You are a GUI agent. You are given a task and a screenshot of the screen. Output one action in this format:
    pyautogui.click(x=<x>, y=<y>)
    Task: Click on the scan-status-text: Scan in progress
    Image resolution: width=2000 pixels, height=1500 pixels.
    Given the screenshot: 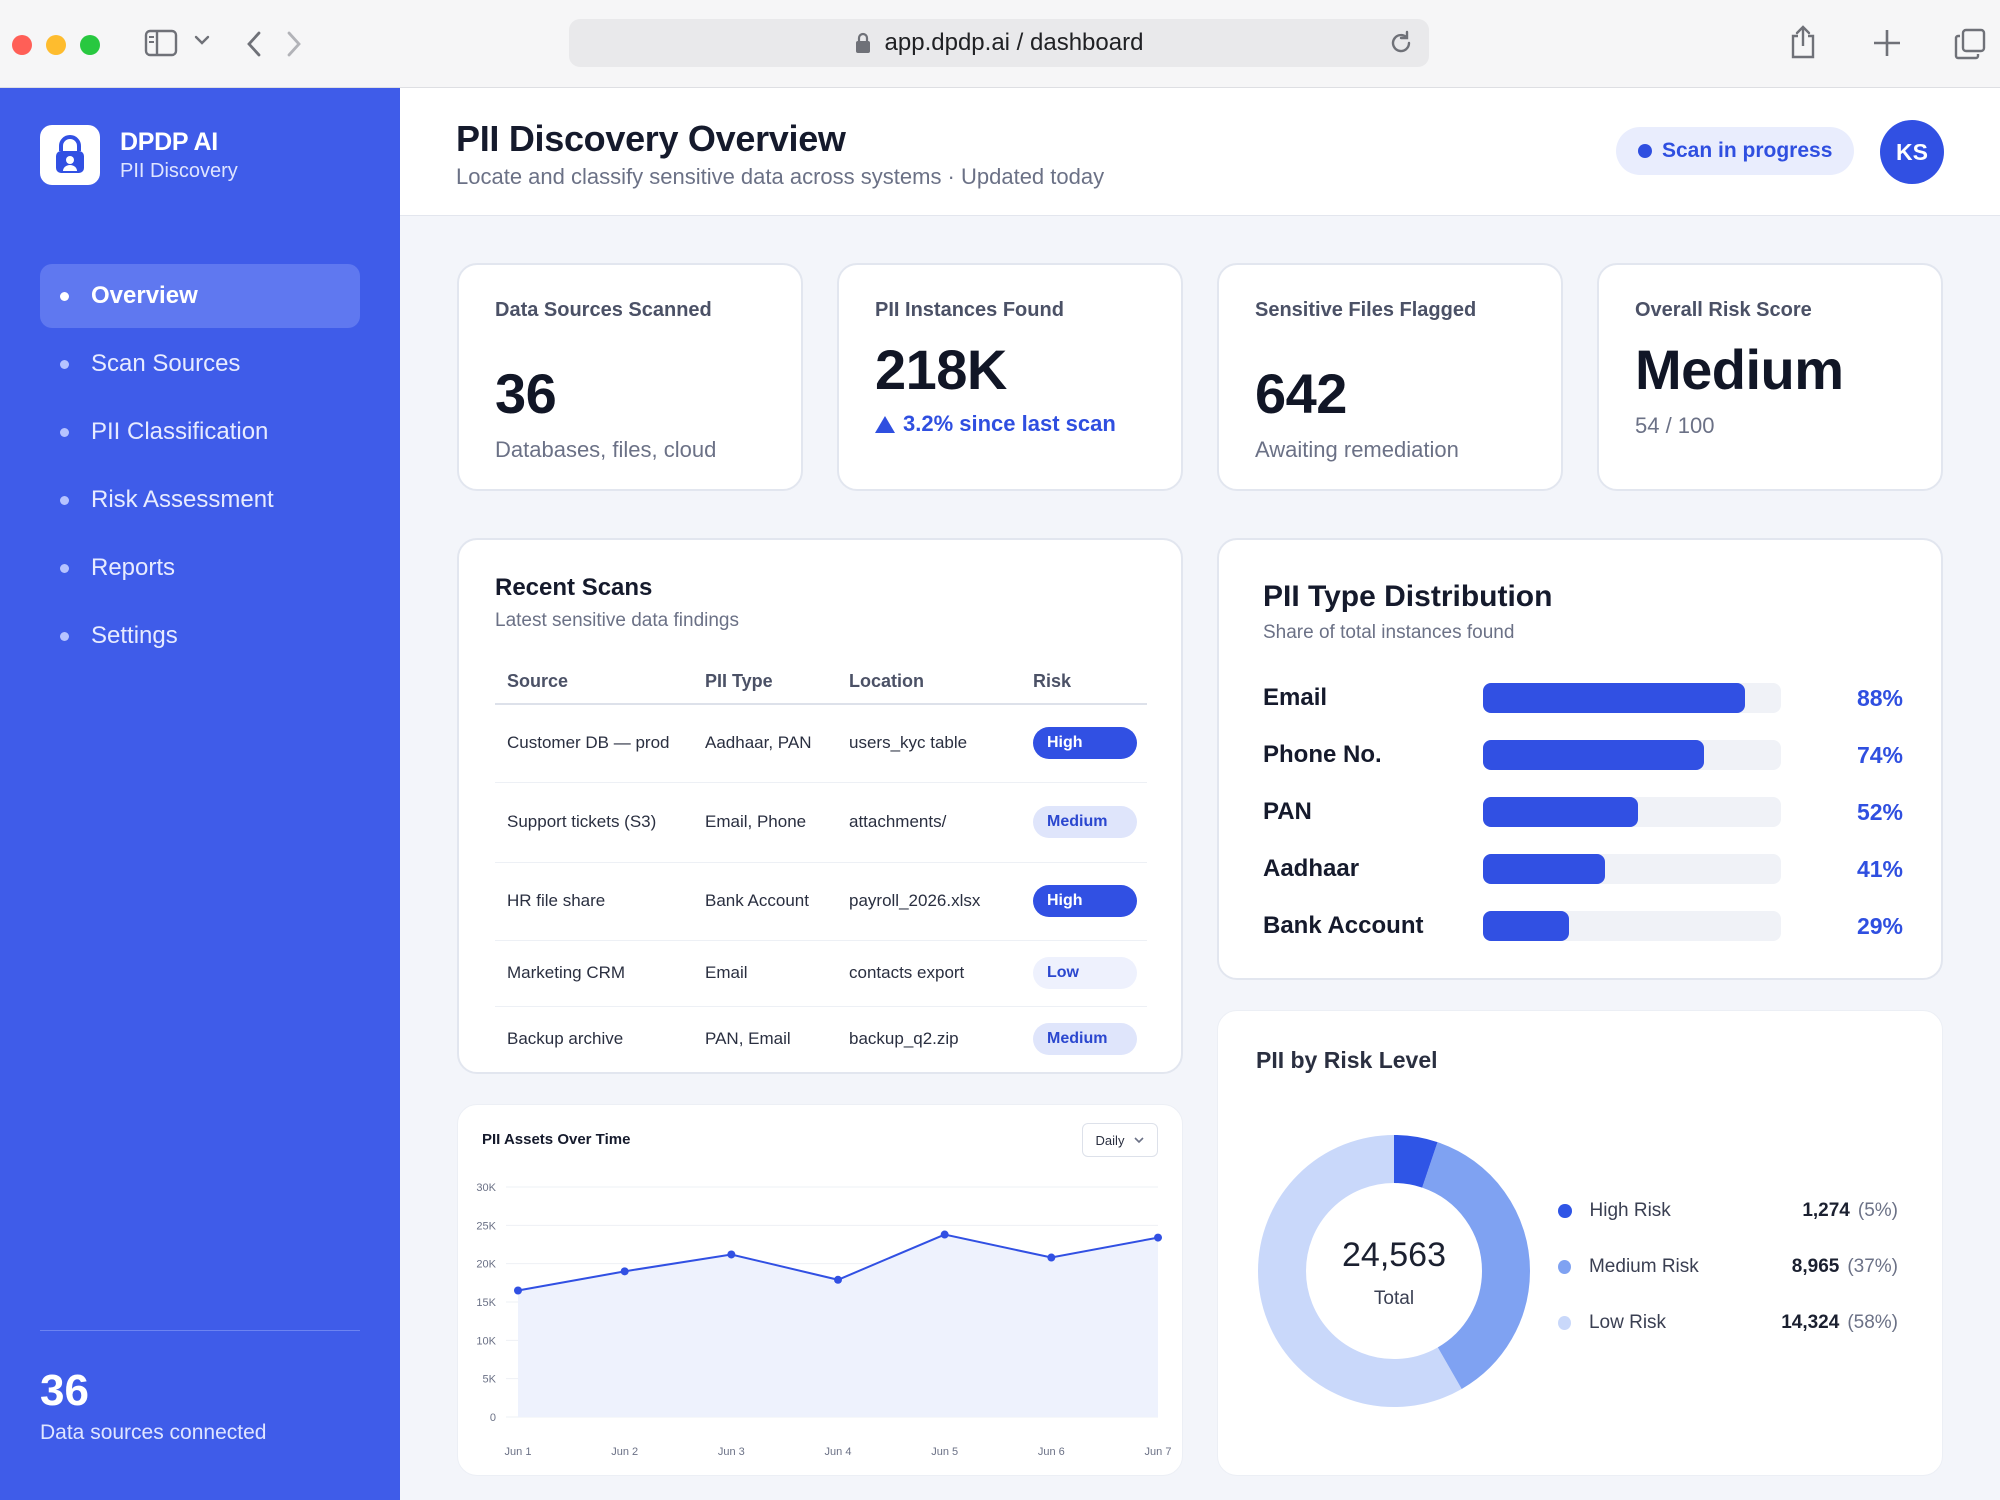 What is the action you would take?
    pyautogui.click(x=1747, y=150)
    